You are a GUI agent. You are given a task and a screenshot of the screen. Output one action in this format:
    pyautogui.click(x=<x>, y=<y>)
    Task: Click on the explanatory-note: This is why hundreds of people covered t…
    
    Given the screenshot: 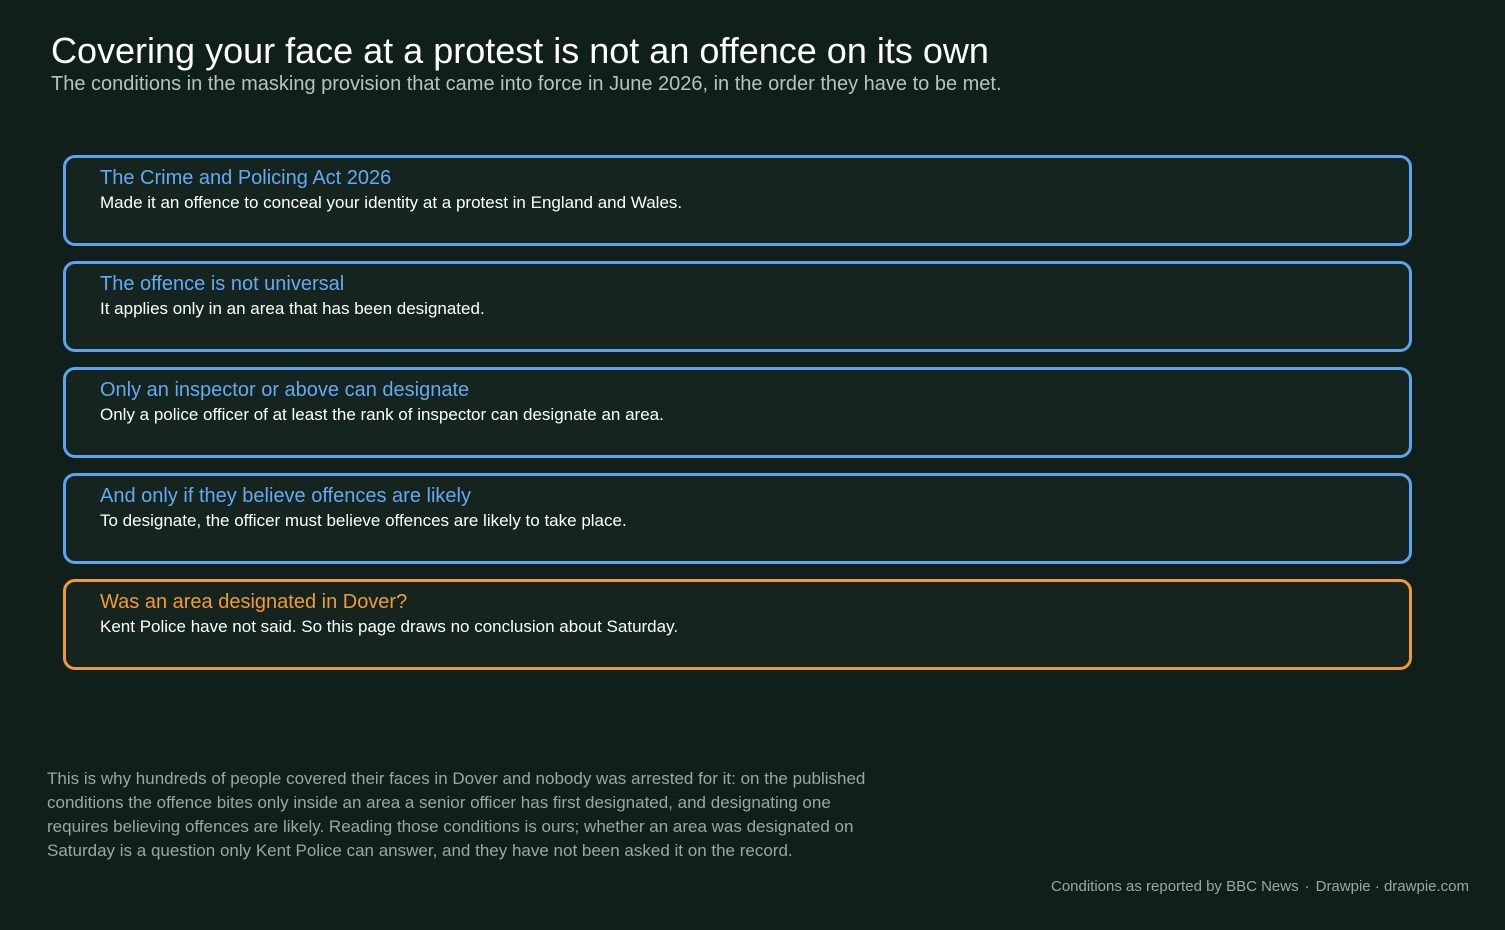 What is the action you would take?
    pyautogui.click(x=456, y=814)
    